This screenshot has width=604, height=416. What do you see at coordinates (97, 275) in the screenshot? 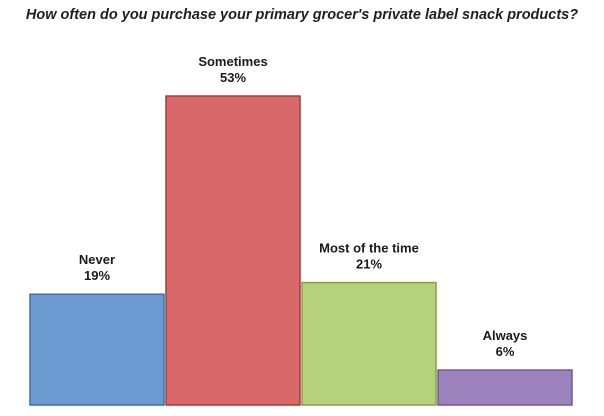
I see `value-label-never: 19%` at bounding box center [97, 275].